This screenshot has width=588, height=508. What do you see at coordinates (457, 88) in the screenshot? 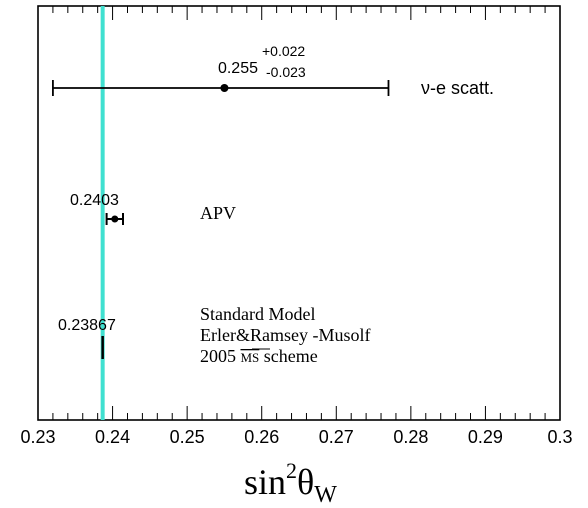
I see `nu-e-series-label: ν-e scatt.` at bounding box center [457, 88].